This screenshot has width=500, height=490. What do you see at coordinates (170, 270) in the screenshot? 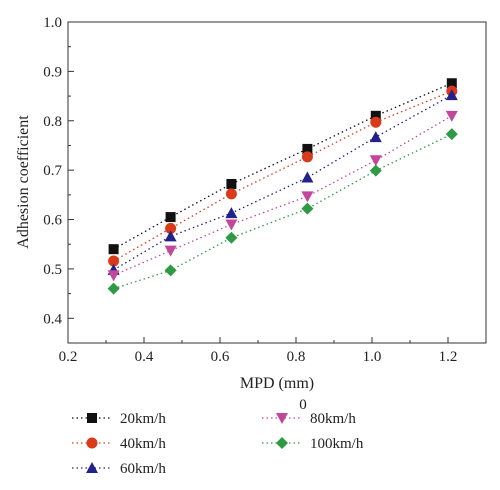
I see `data-point-s4-p1` at bounding box center [170, 270].